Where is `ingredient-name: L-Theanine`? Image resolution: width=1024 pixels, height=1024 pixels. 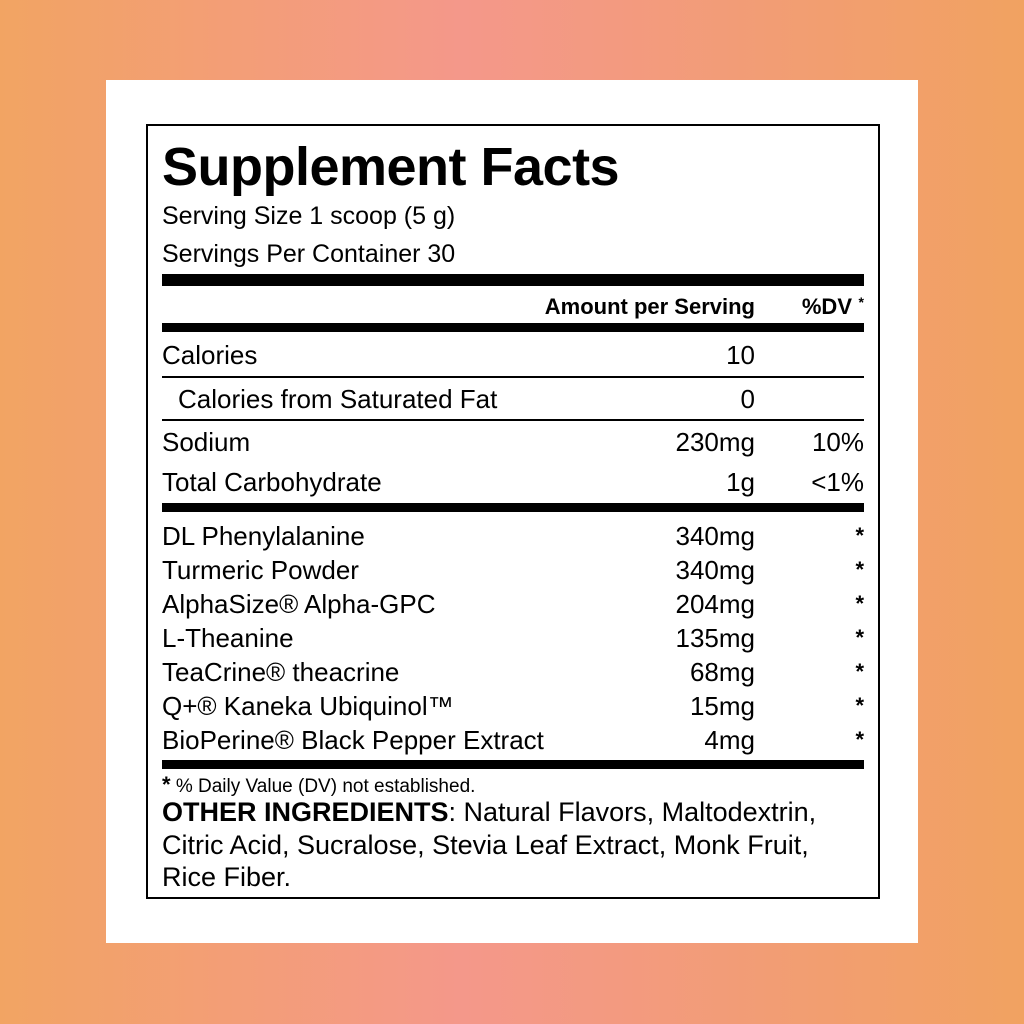
ingredient-name: L-Theanine is located at coordinates (228, 638).